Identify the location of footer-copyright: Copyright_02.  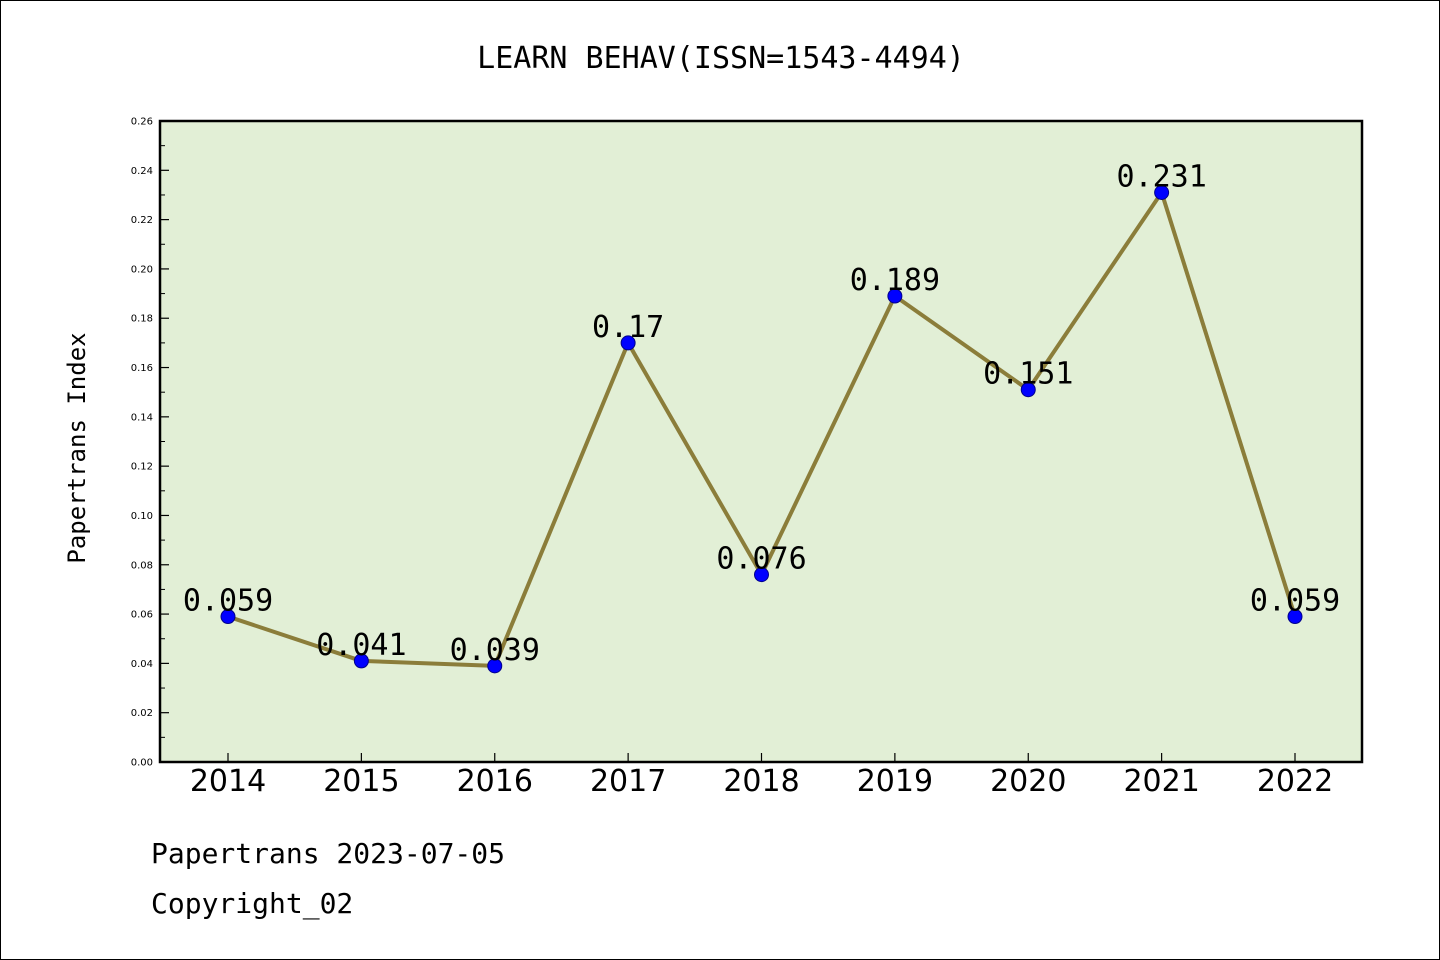
(252, 903).